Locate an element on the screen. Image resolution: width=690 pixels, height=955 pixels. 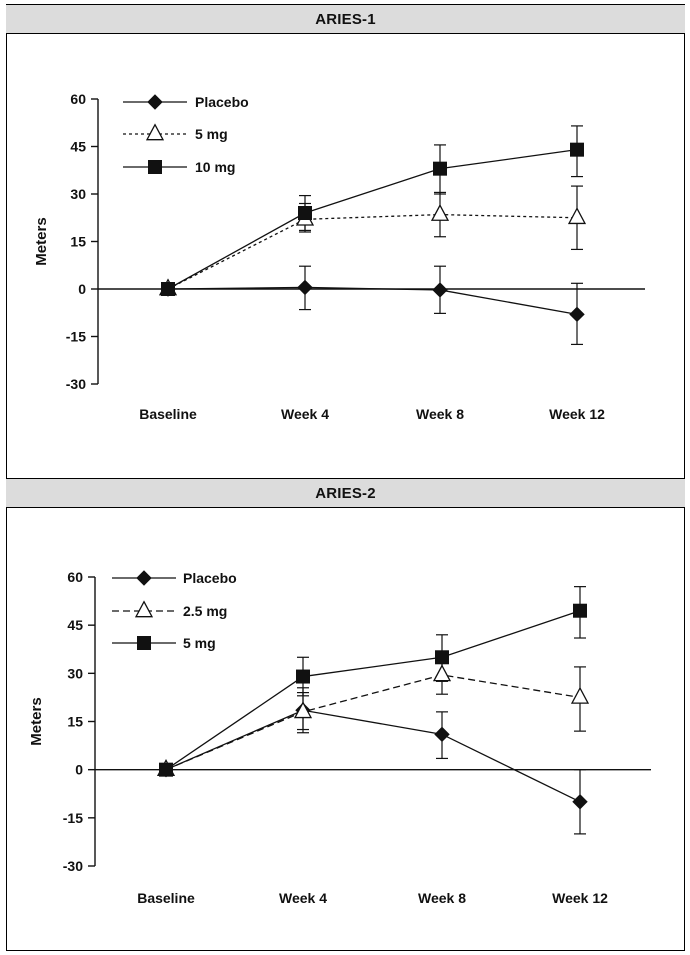
panel-title-aries-2: ARIES-2 is located at coordinates (345, 493).